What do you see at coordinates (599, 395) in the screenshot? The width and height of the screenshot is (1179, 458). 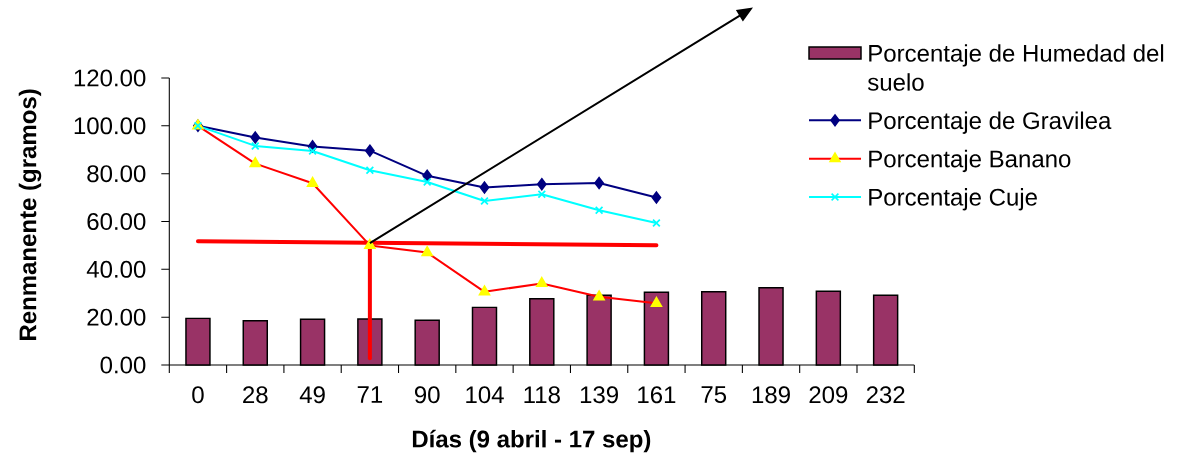 I see `x-tick-label: 139` at bounding box center [599, 395].